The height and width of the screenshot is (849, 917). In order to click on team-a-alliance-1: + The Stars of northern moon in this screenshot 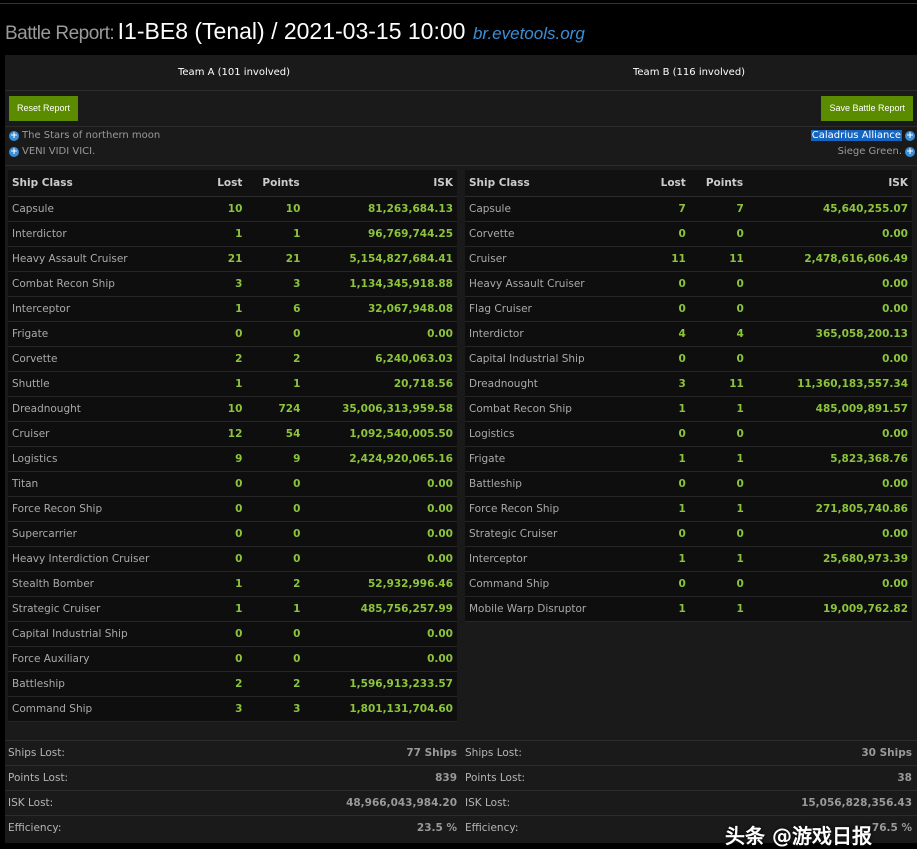, I will do `click(84, 135)`.